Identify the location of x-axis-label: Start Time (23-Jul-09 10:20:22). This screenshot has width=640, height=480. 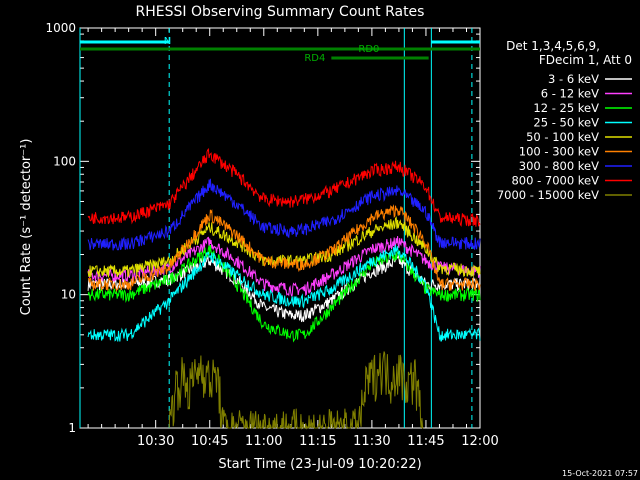
(319, 464).